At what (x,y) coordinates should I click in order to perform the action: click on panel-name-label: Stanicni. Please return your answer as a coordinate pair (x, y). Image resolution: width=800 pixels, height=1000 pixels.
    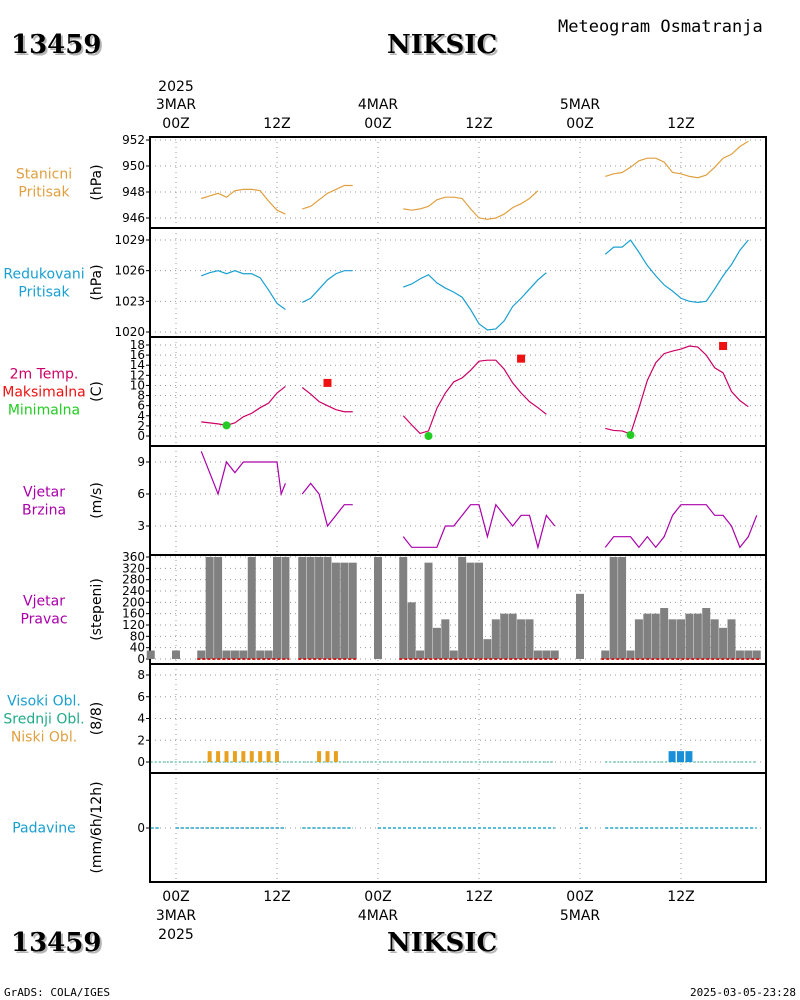
    Looking at the image, I should click on (44, 175).